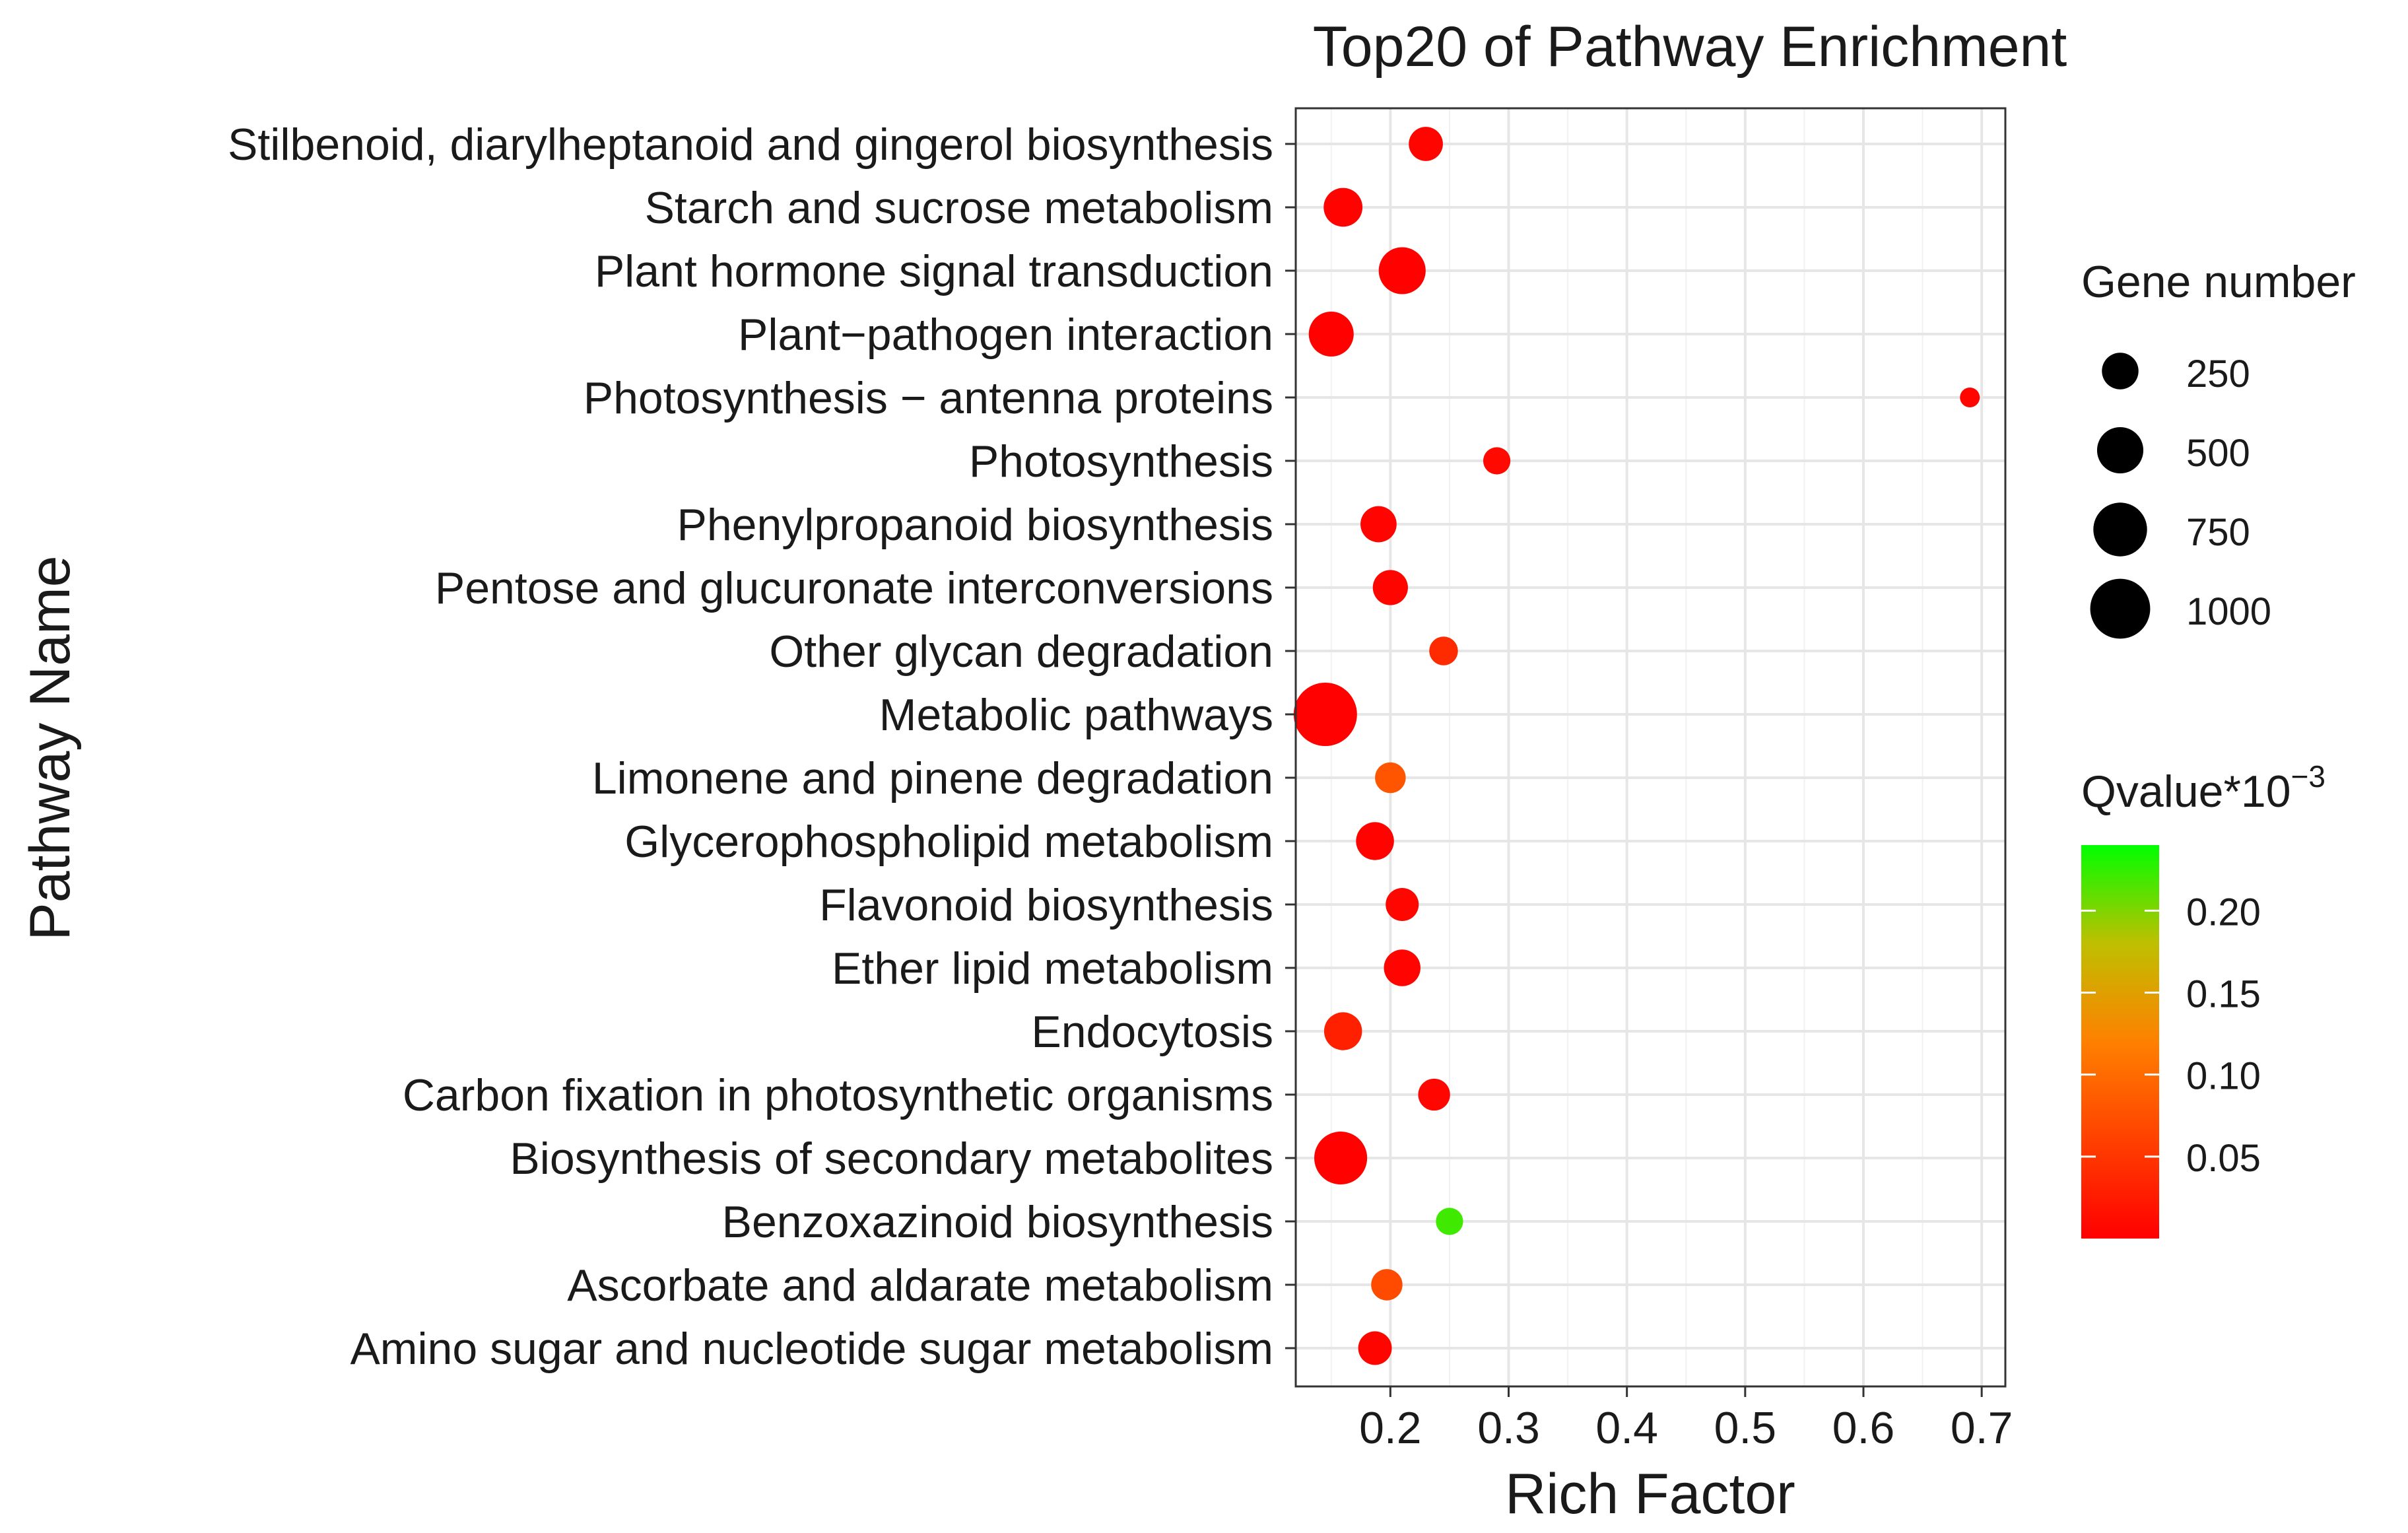 The width and height of the screenshot is (2408, 1533). I want to click on y-axis-label: Pathway Name, so click(50, 747).